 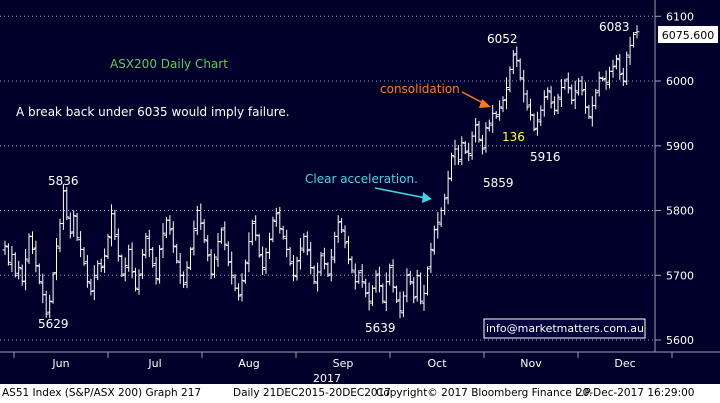 What do you see at coordinates (545, 157) in the screenshot?
I see `level-label-5916: 5916` at bounding box center [545, 157].